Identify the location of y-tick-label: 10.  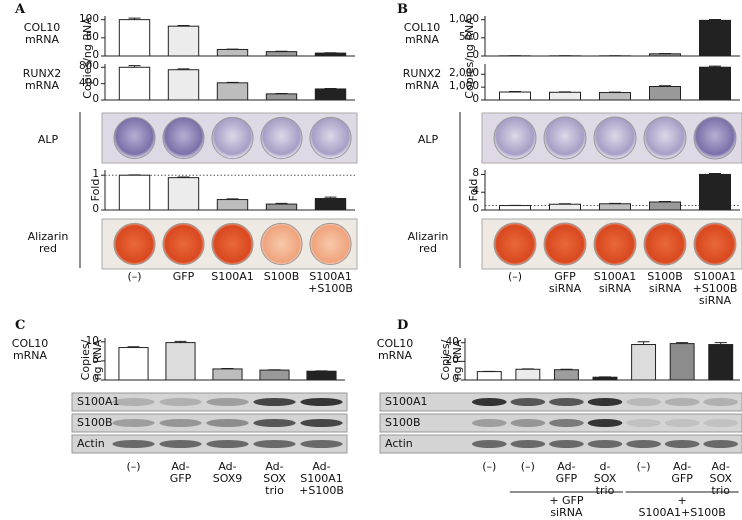
(92, 341).